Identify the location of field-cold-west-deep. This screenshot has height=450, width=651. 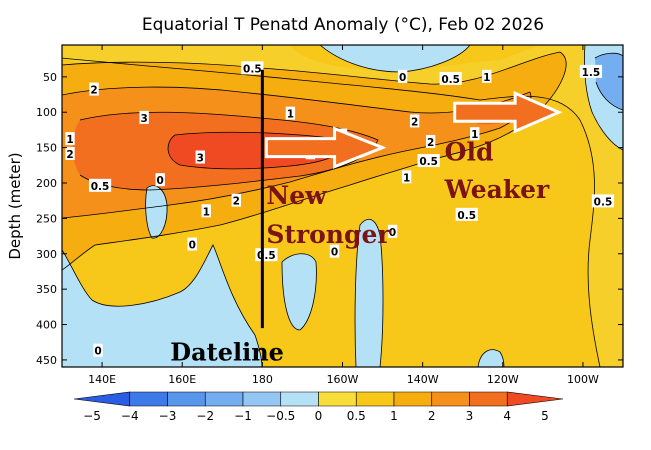
(162, 306).